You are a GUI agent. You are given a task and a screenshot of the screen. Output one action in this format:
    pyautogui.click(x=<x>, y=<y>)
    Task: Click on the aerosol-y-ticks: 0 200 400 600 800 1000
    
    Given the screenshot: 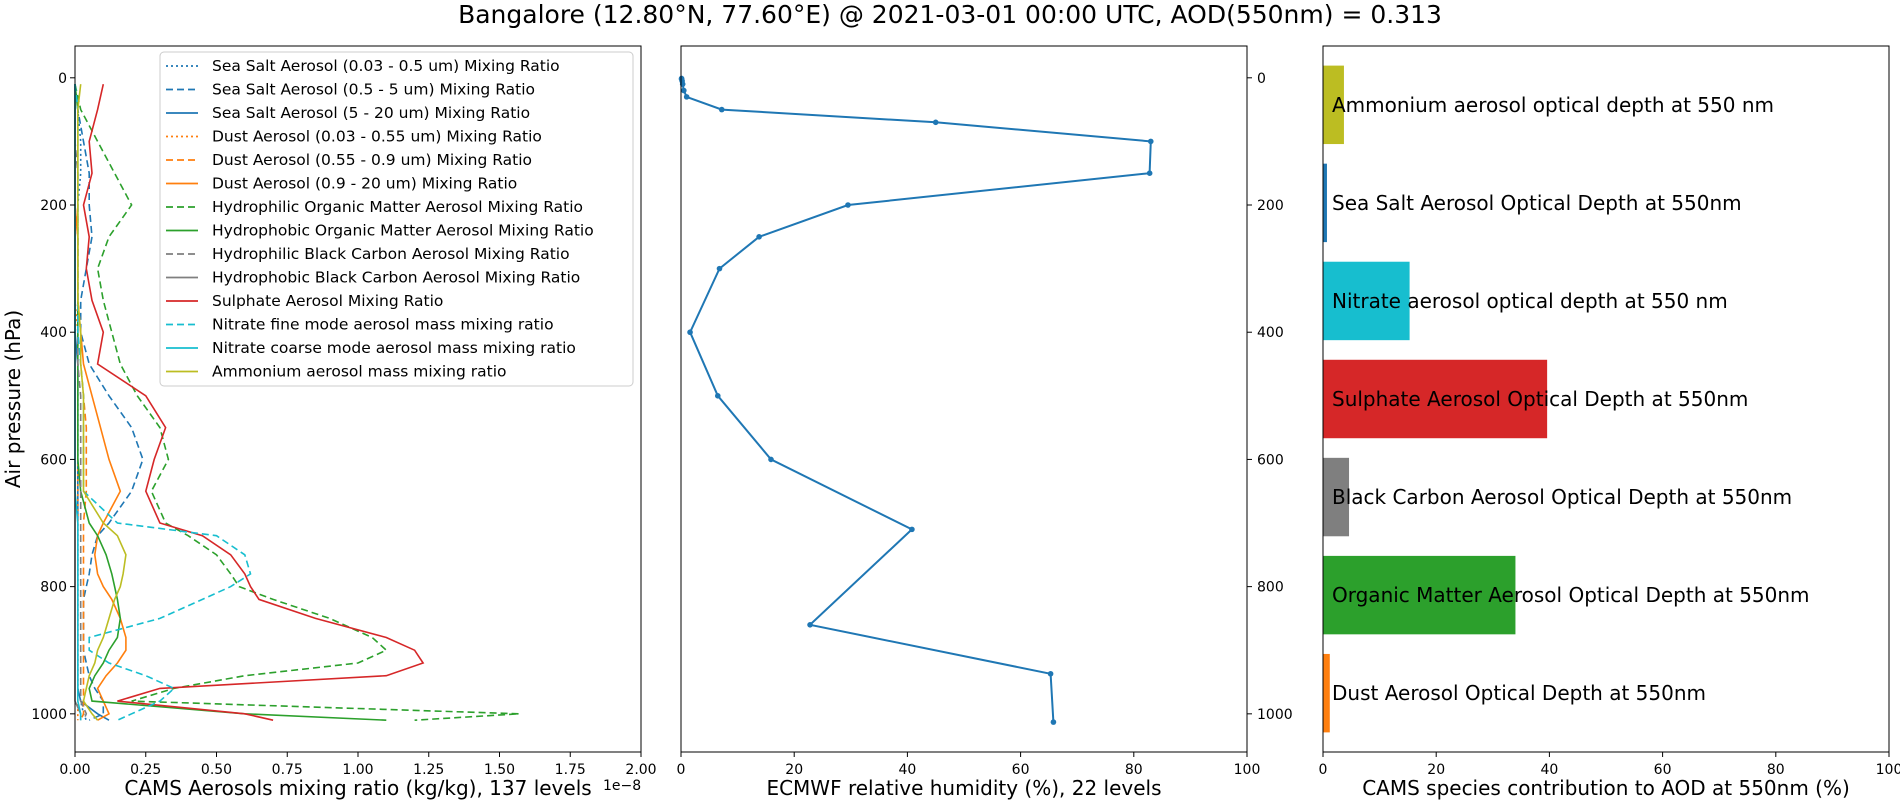 What is the action you would take?
    pyautogui.click(x=53, y=397)
    